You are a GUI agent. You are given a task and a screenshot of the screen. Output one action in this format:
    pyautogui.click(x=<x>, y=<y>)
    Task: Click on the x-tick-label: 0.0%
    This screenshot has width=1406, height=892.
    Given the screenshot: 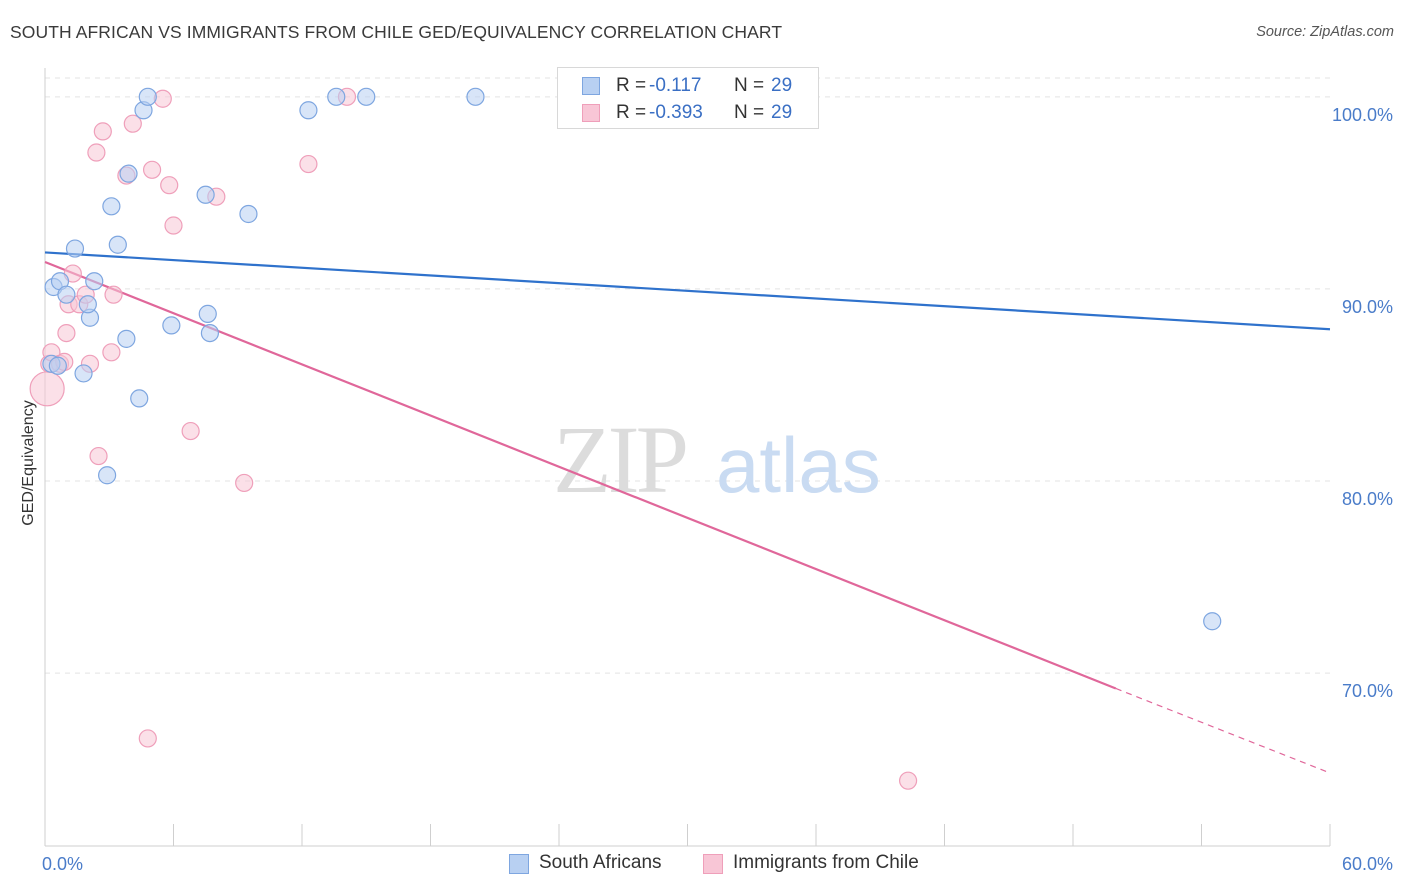 What is the action you would take?
    pyautogui.click(x=62, y=864)
    